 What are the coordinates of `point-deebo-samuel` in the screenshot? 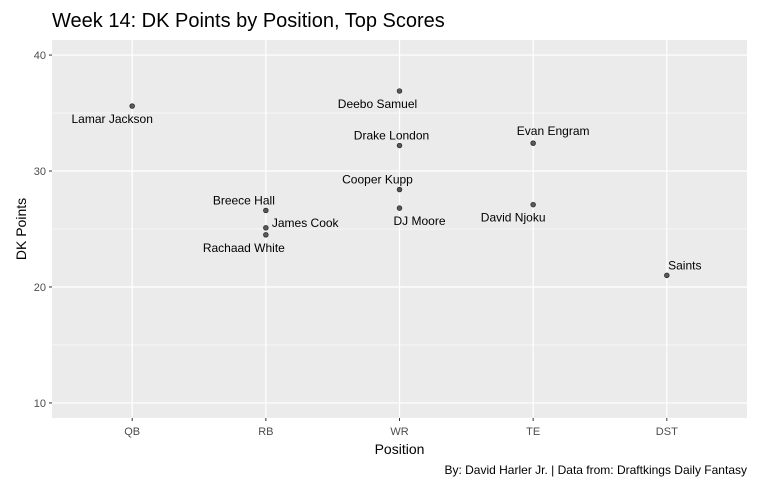 It's located at (399, 91).